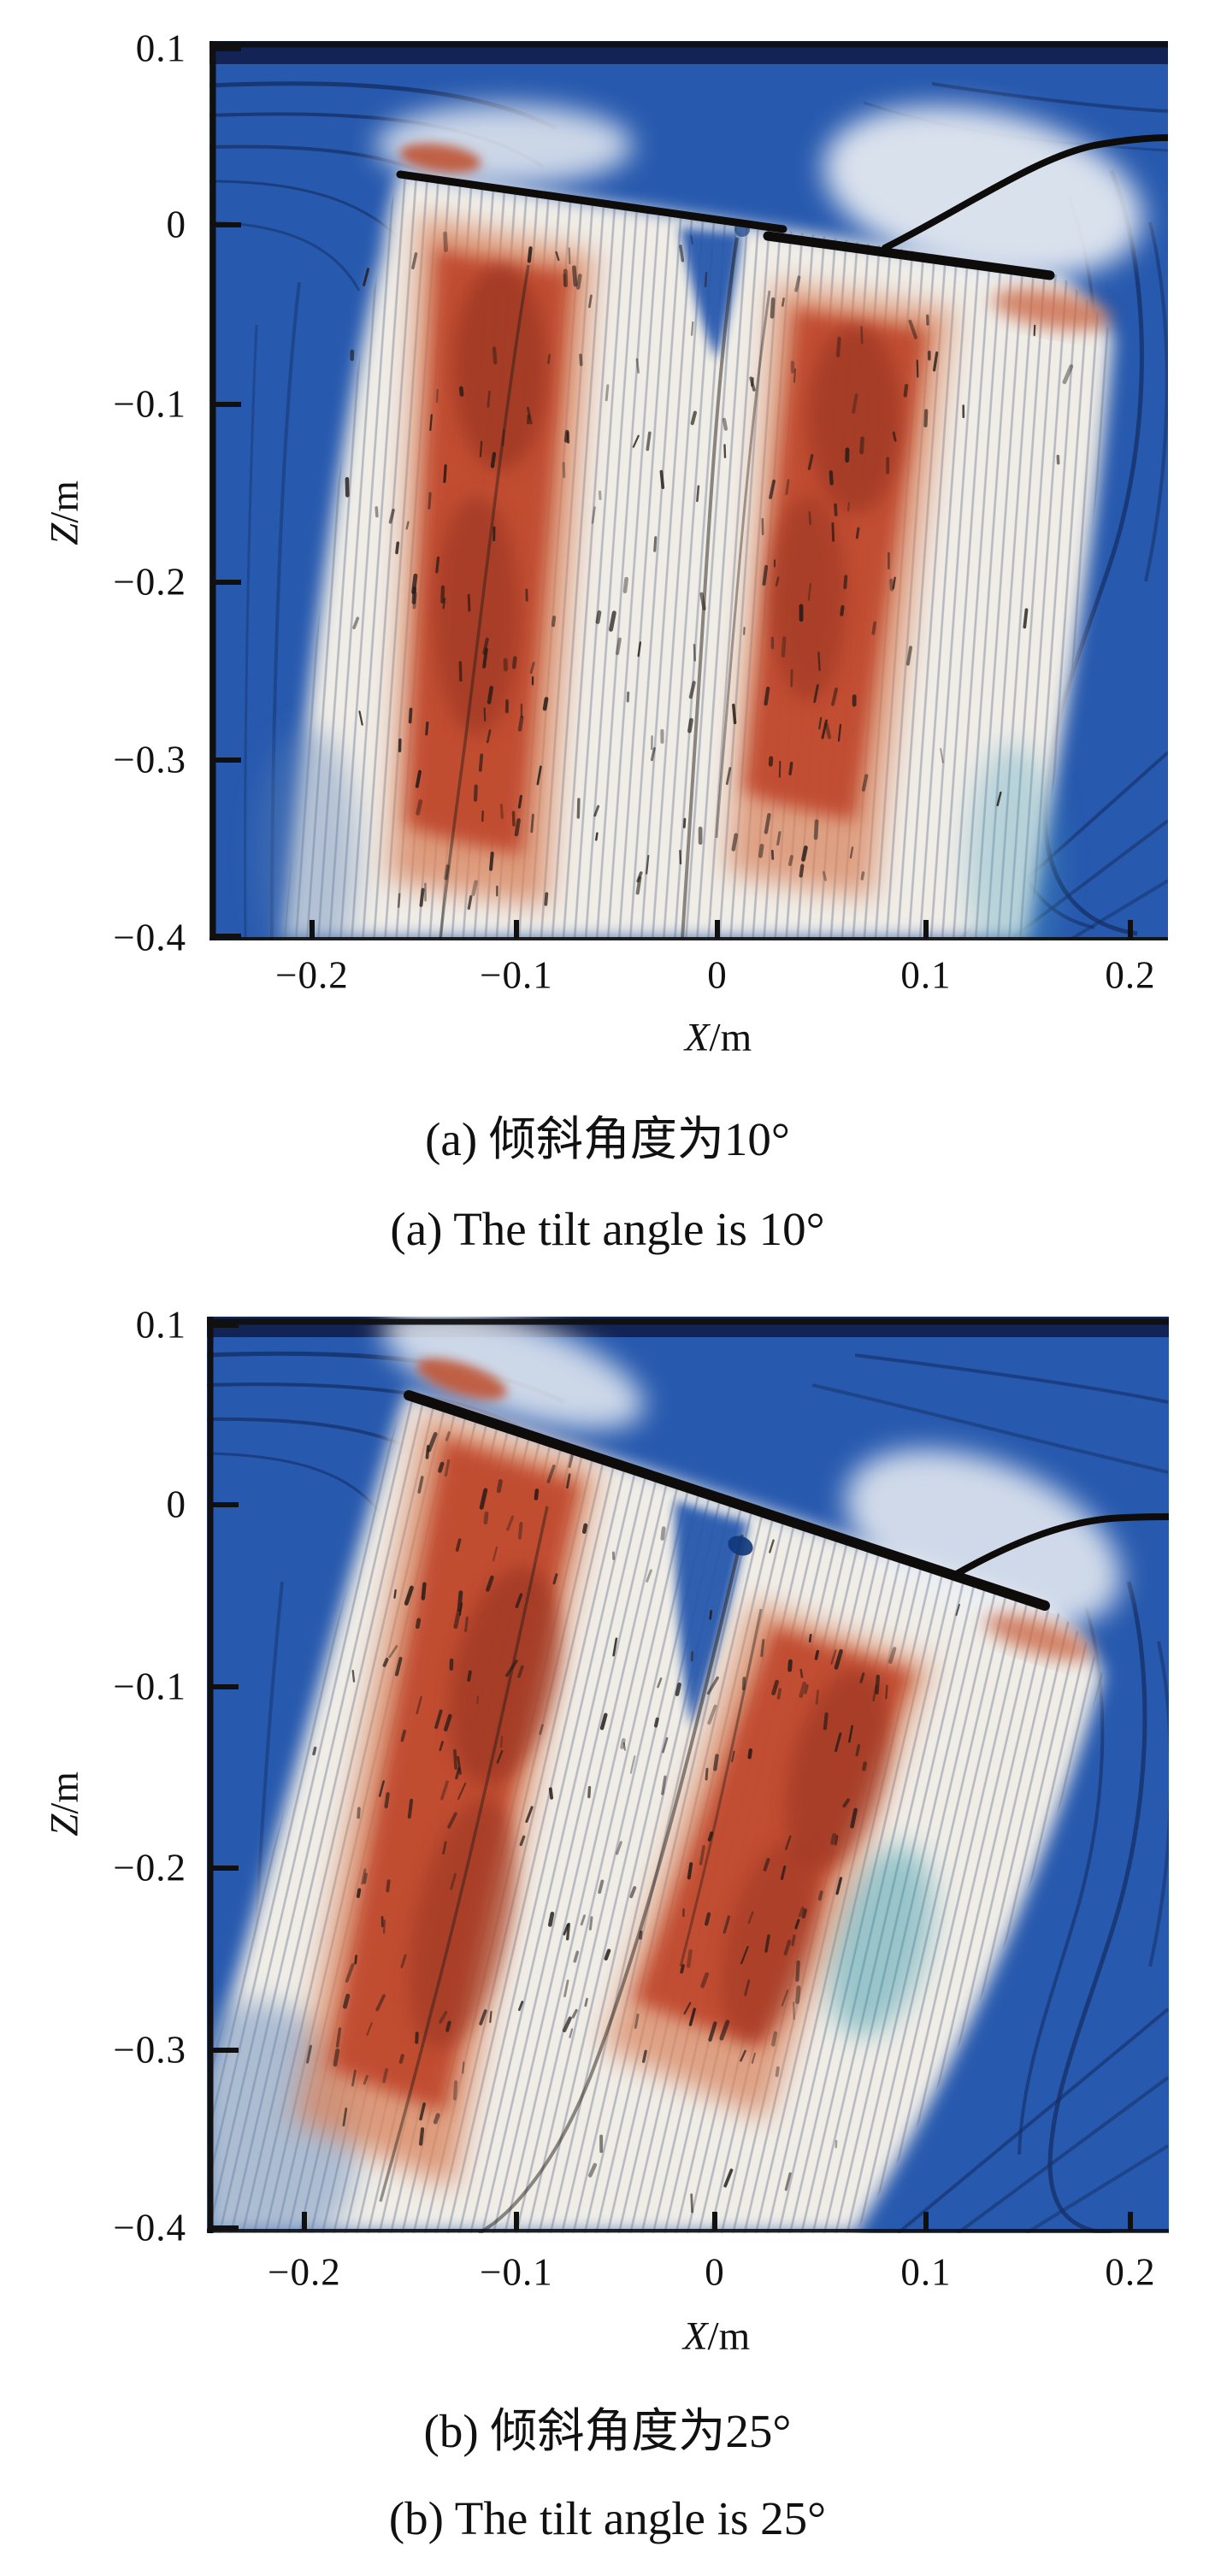 The height and width of the screenshot is (2576, 1215). What do you see at coordinates (440, 158) in the screenshot?
I see `tip-red-sliver-left-a` at bounding box center [440, 158].